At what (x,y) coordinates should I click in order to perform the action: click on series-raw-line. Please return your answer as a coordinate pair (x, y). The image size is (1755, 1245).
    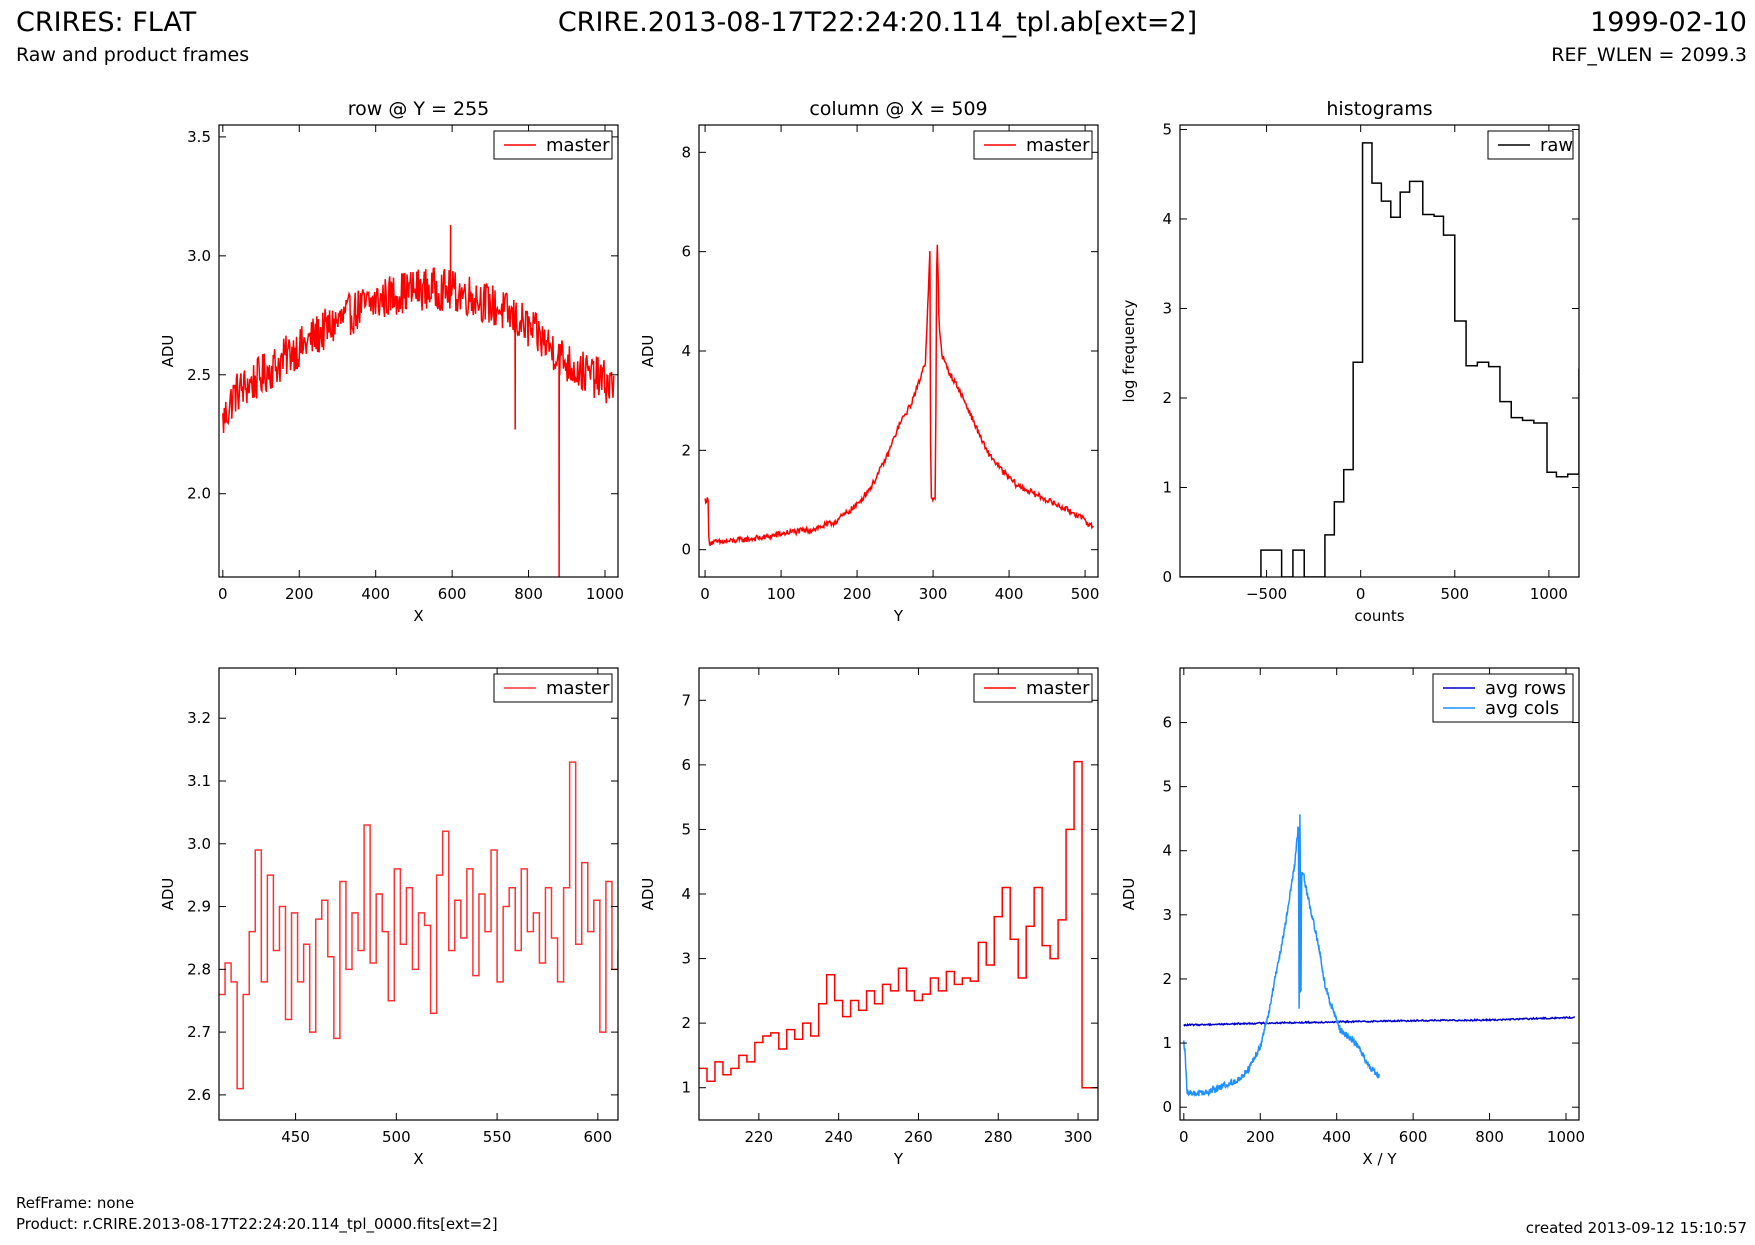
    Looking at the image, I should click on (1379, 359).